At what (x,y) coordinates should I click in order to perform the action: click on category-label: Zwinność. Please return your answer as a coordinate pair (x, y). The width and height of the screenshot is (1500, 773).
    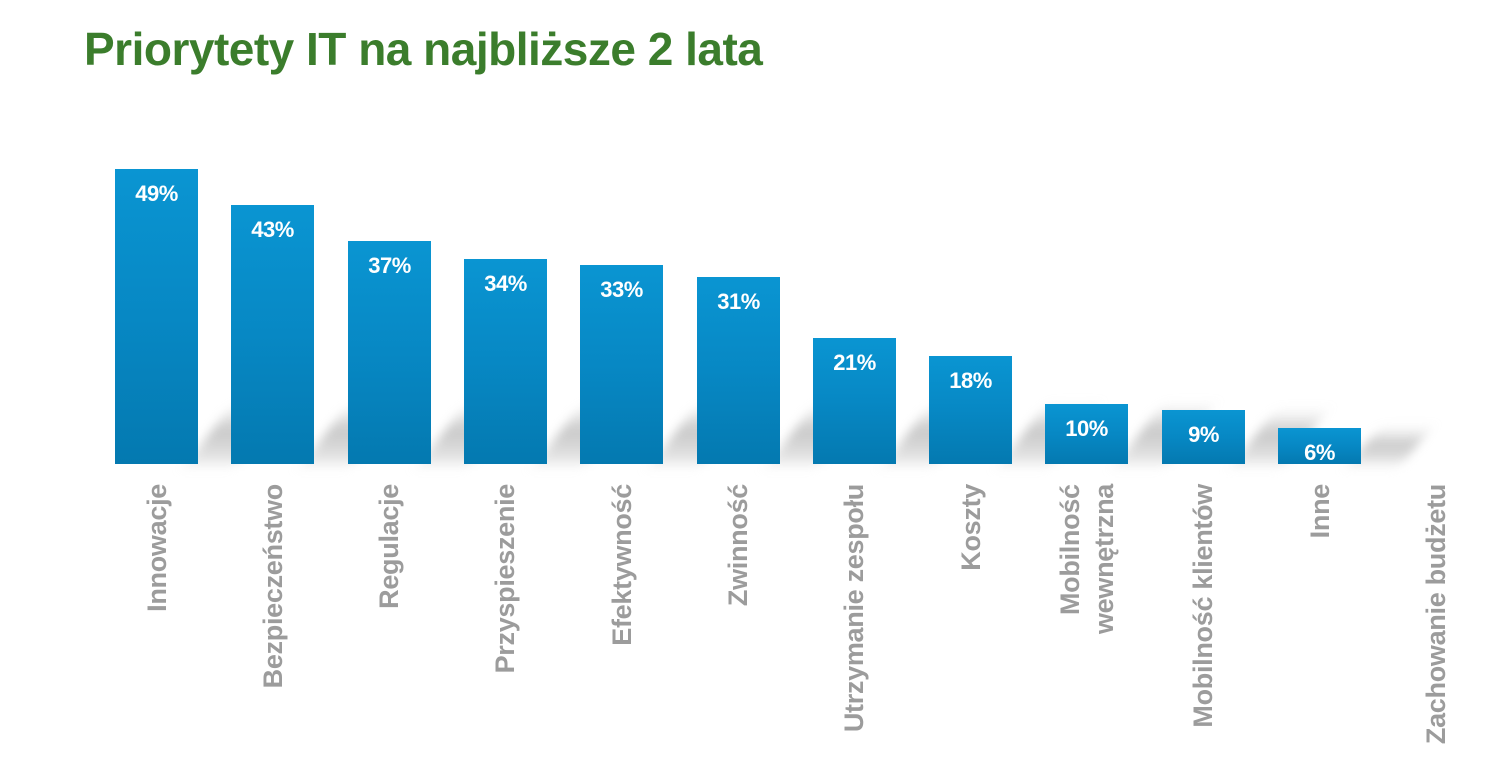
    Looking at the image, I should click on (738, 545).